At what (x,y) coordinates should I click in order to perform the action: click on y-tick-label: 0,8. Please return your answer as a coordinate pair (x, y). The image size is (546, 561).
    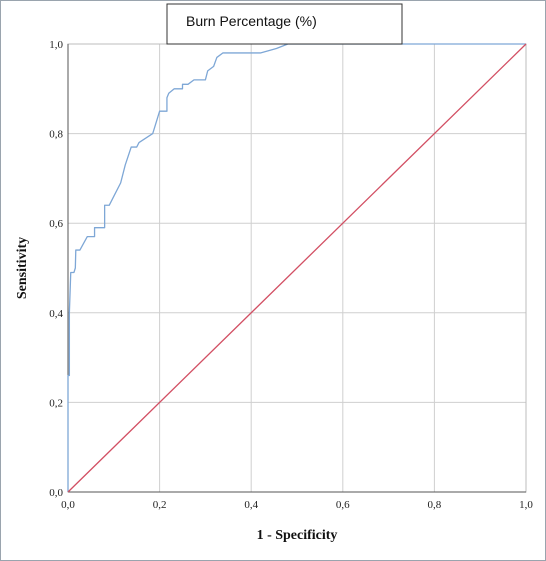
    Looking at the image, I should click on (56, 135).